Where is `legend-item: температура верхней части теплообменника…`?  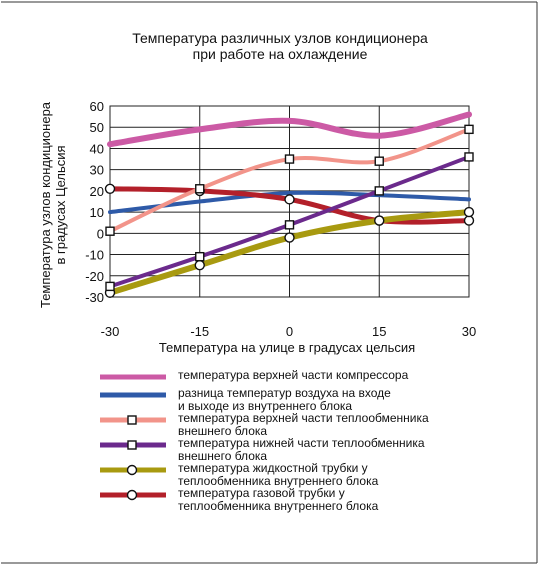 legend-item: температура верхней части теплообменника… is located at coordinates (310, 424).